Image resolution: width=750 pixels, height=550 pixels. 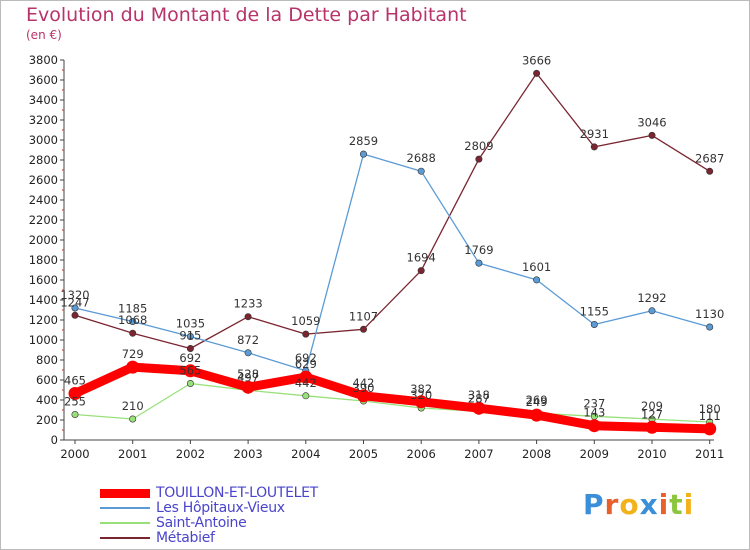 What do you see at coordinates (478, 250) in the screenshot?
I see `data-label: 1769` at bounding box center [478, 250].